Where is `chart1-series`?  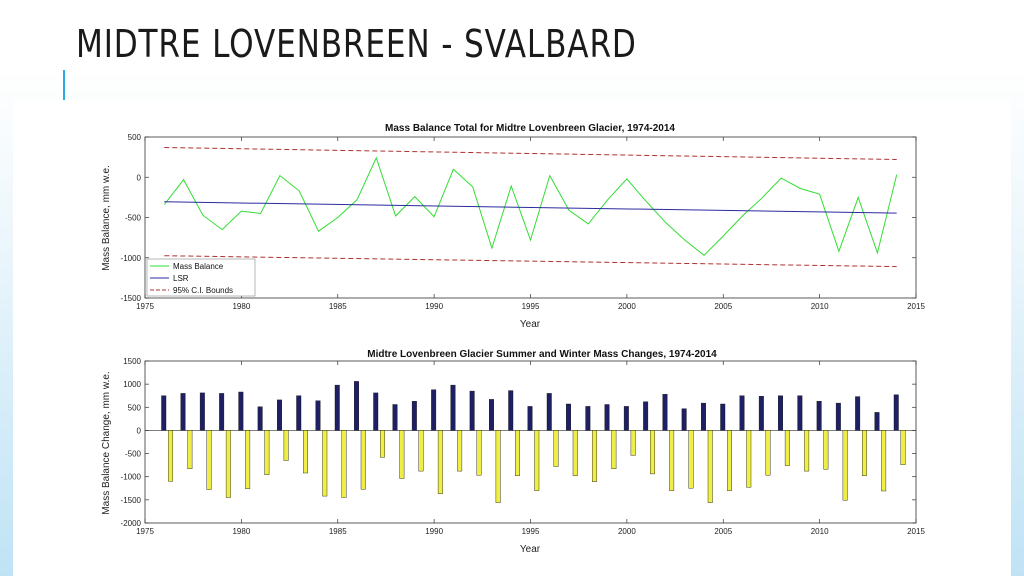 chart1-series is located at coordinates (530, 207).